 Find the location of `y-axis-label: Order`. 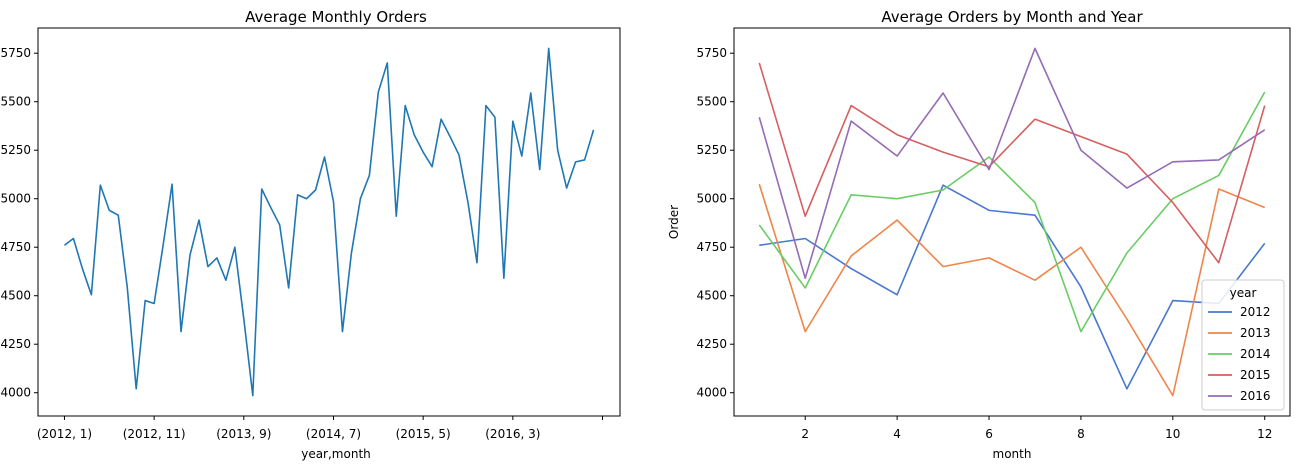

y-axis-label: Order is located at coordinates (674, 222).